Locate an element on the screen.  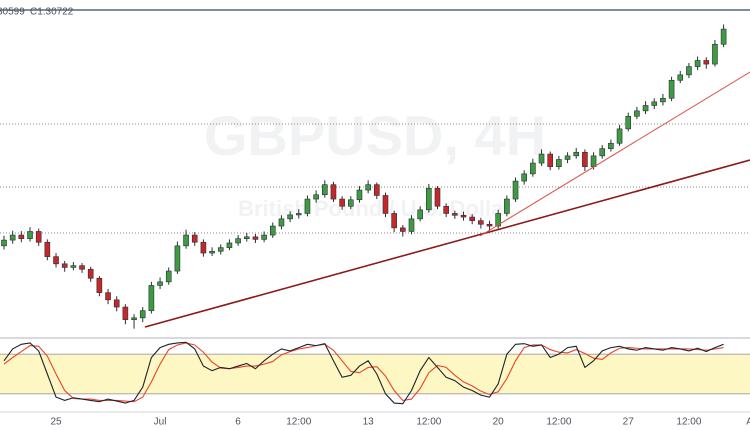
x-tick-label: A is located at coordinates (748, 422).